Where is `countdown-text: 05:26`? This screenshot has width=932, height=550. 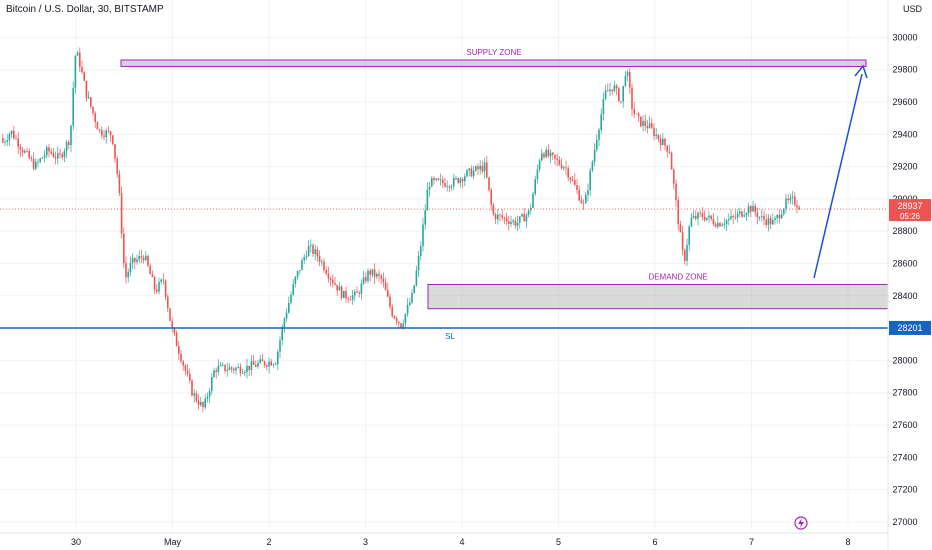 countdown-text: 05:26 is located at coordinates (910, 216).